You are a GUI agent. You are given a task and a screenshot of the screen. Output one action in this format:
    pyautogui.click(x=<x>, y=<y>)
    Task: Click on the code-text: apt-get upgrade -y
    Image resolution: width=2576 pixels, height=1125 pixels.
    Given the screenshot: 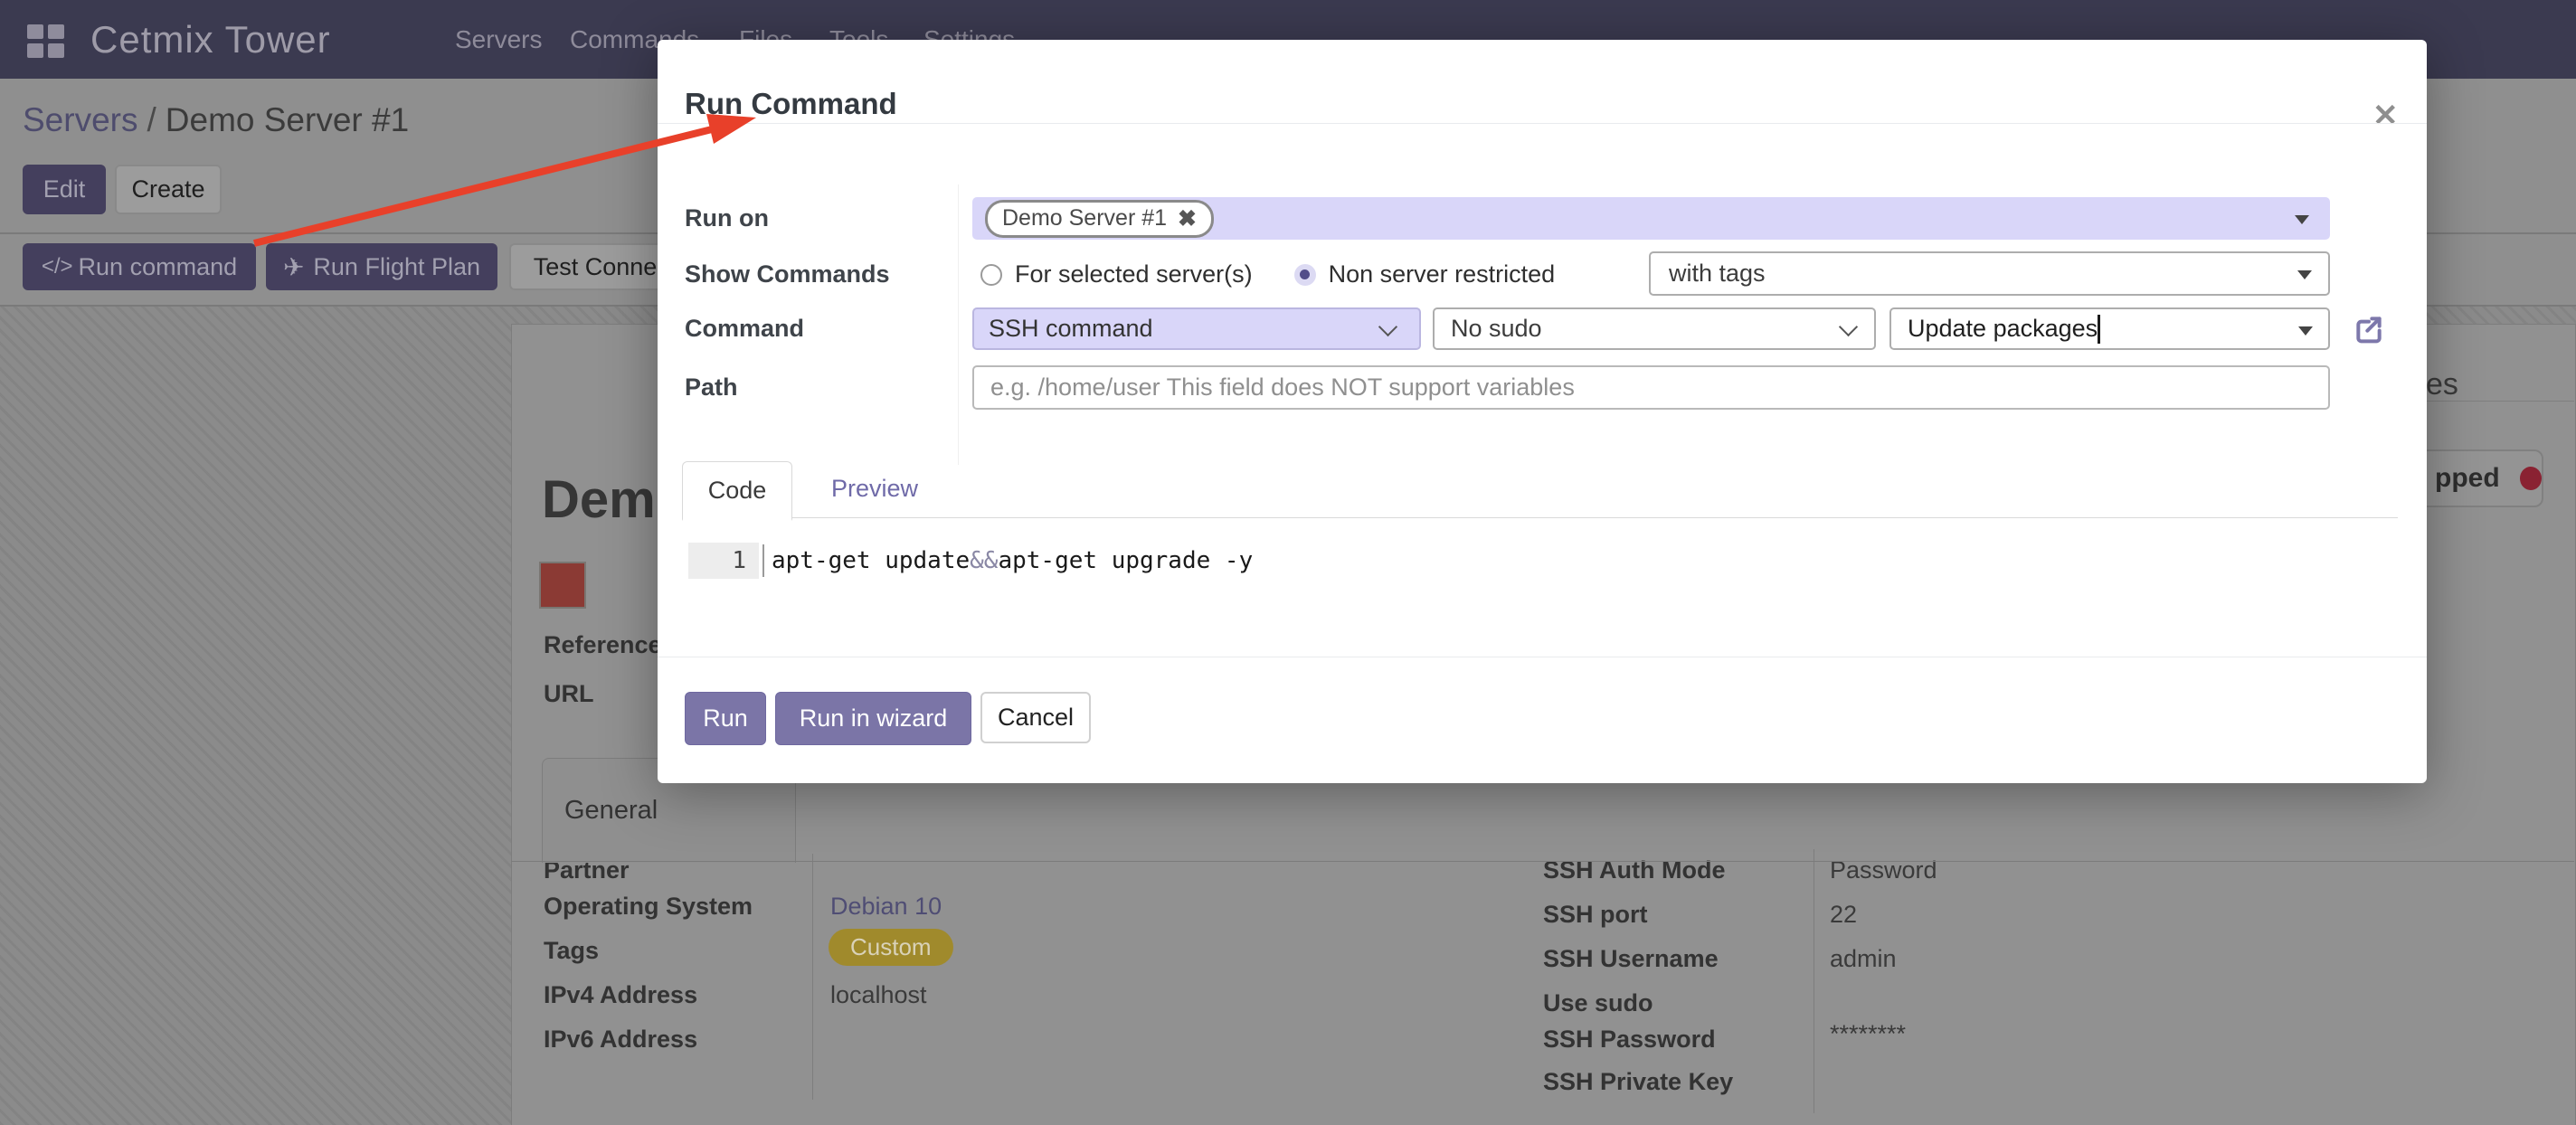 What is the action you would take?
    pyautogui.click(x=1126, y=560)
    